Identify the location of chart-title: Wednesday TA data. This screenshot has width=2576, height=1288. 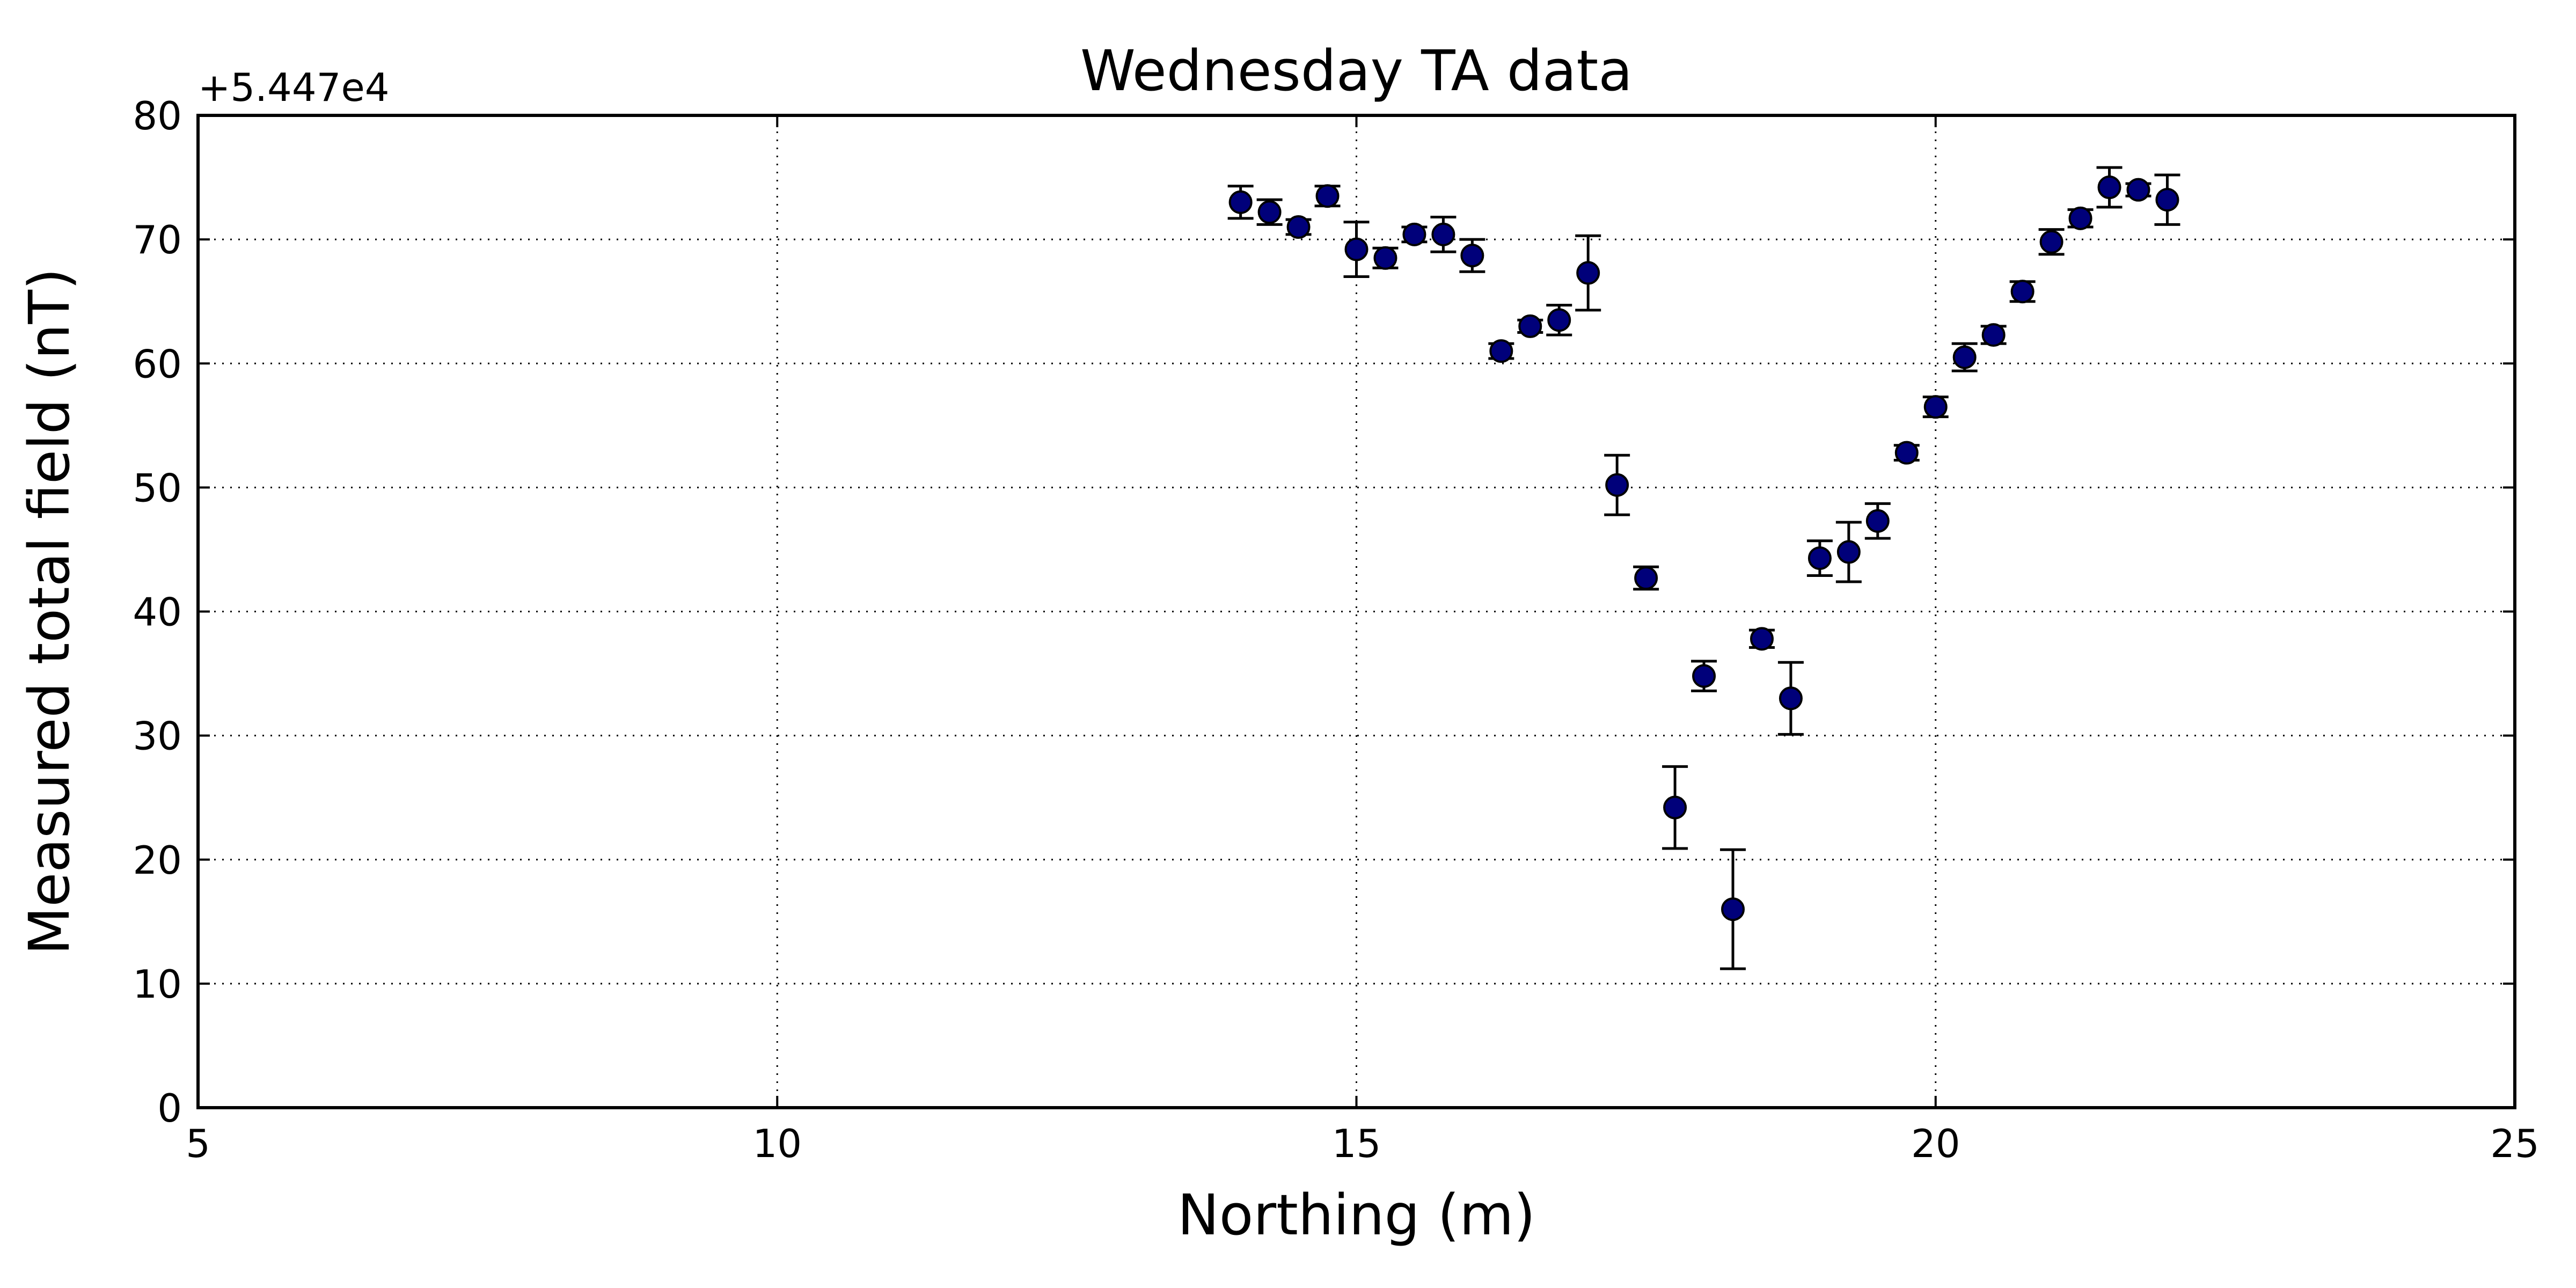
(1356, 71).